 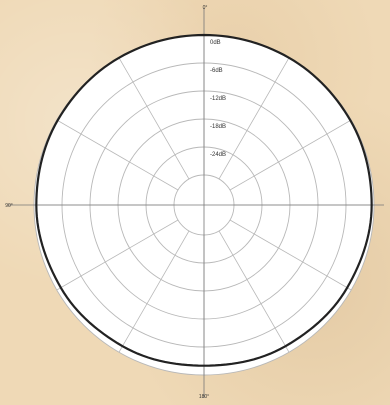 What do you see at coordinates (218, 155) in the screenshot?
I see `ring-label-4: -24dB` at bounding box center [218, 155].